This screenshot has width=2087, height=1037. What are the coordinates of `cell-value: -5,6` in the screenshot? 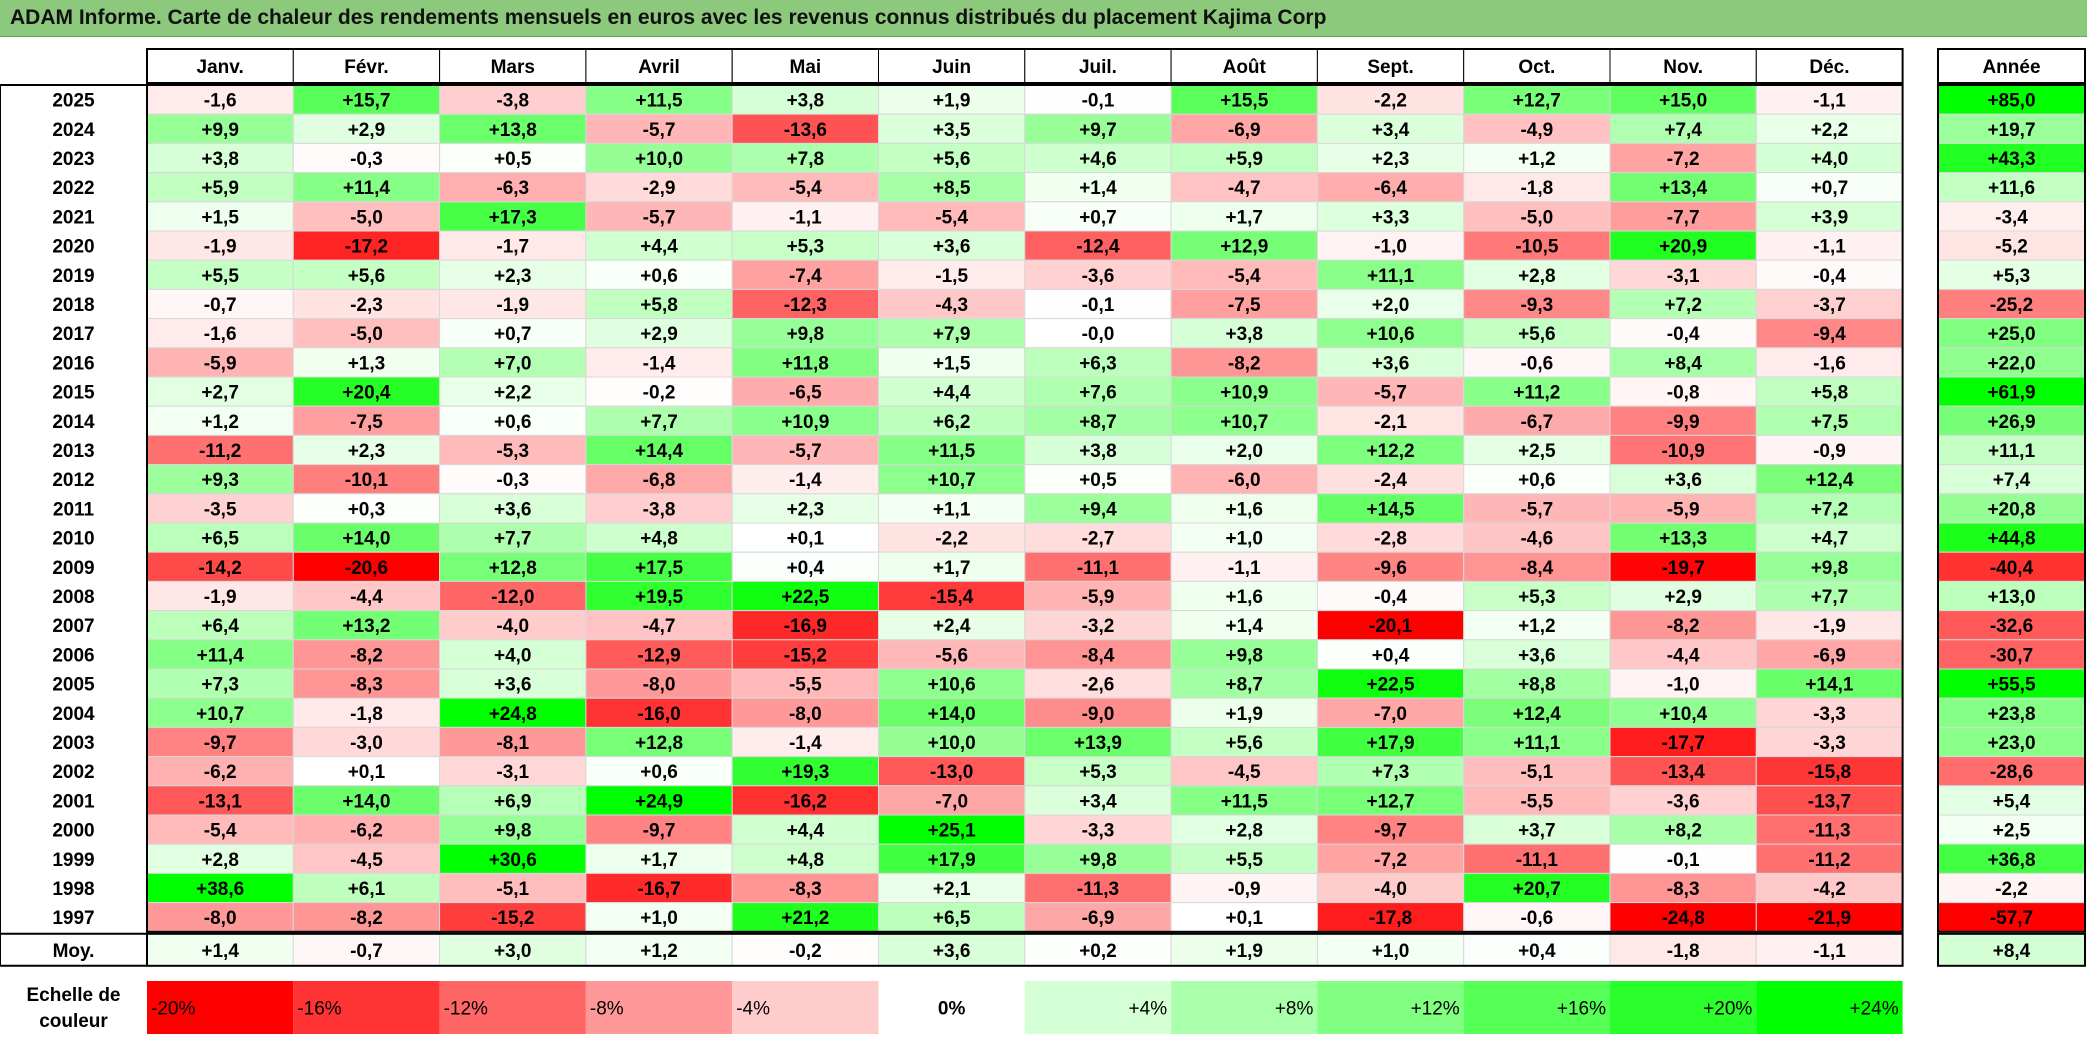 It's located at (951, 655).